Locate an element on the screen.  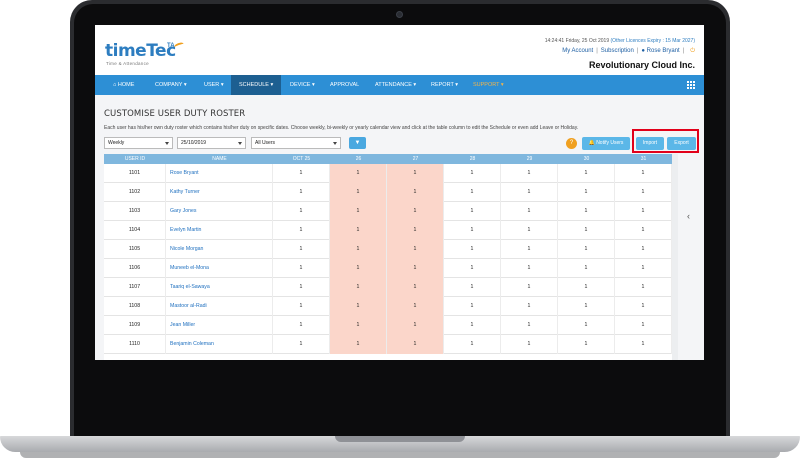
user-name-link: Mastoor al-Radi is located at coordinates (219, 306).